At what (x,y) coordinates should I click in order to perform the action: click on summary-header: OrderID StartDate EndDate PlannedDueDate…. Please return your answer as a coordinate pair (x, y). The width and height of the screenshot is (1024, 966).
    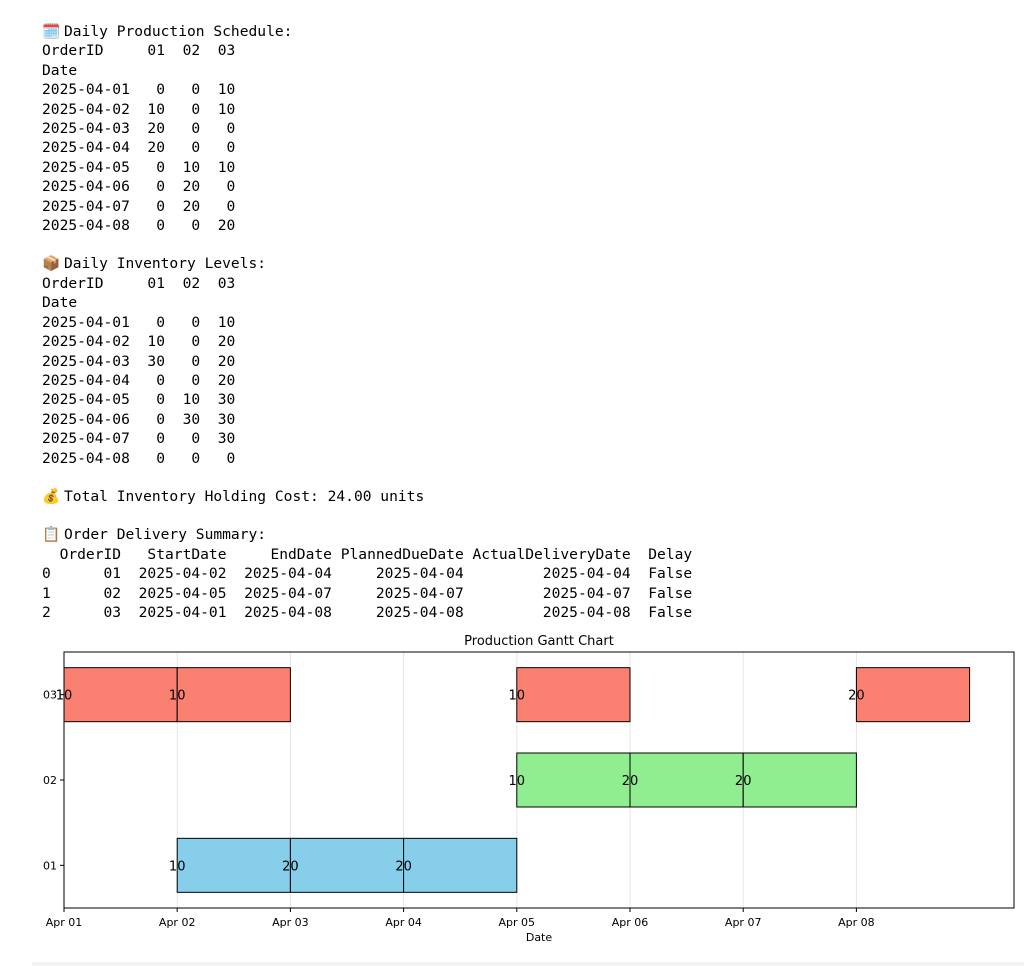
    Looking at the image, I should click on (367, 554).